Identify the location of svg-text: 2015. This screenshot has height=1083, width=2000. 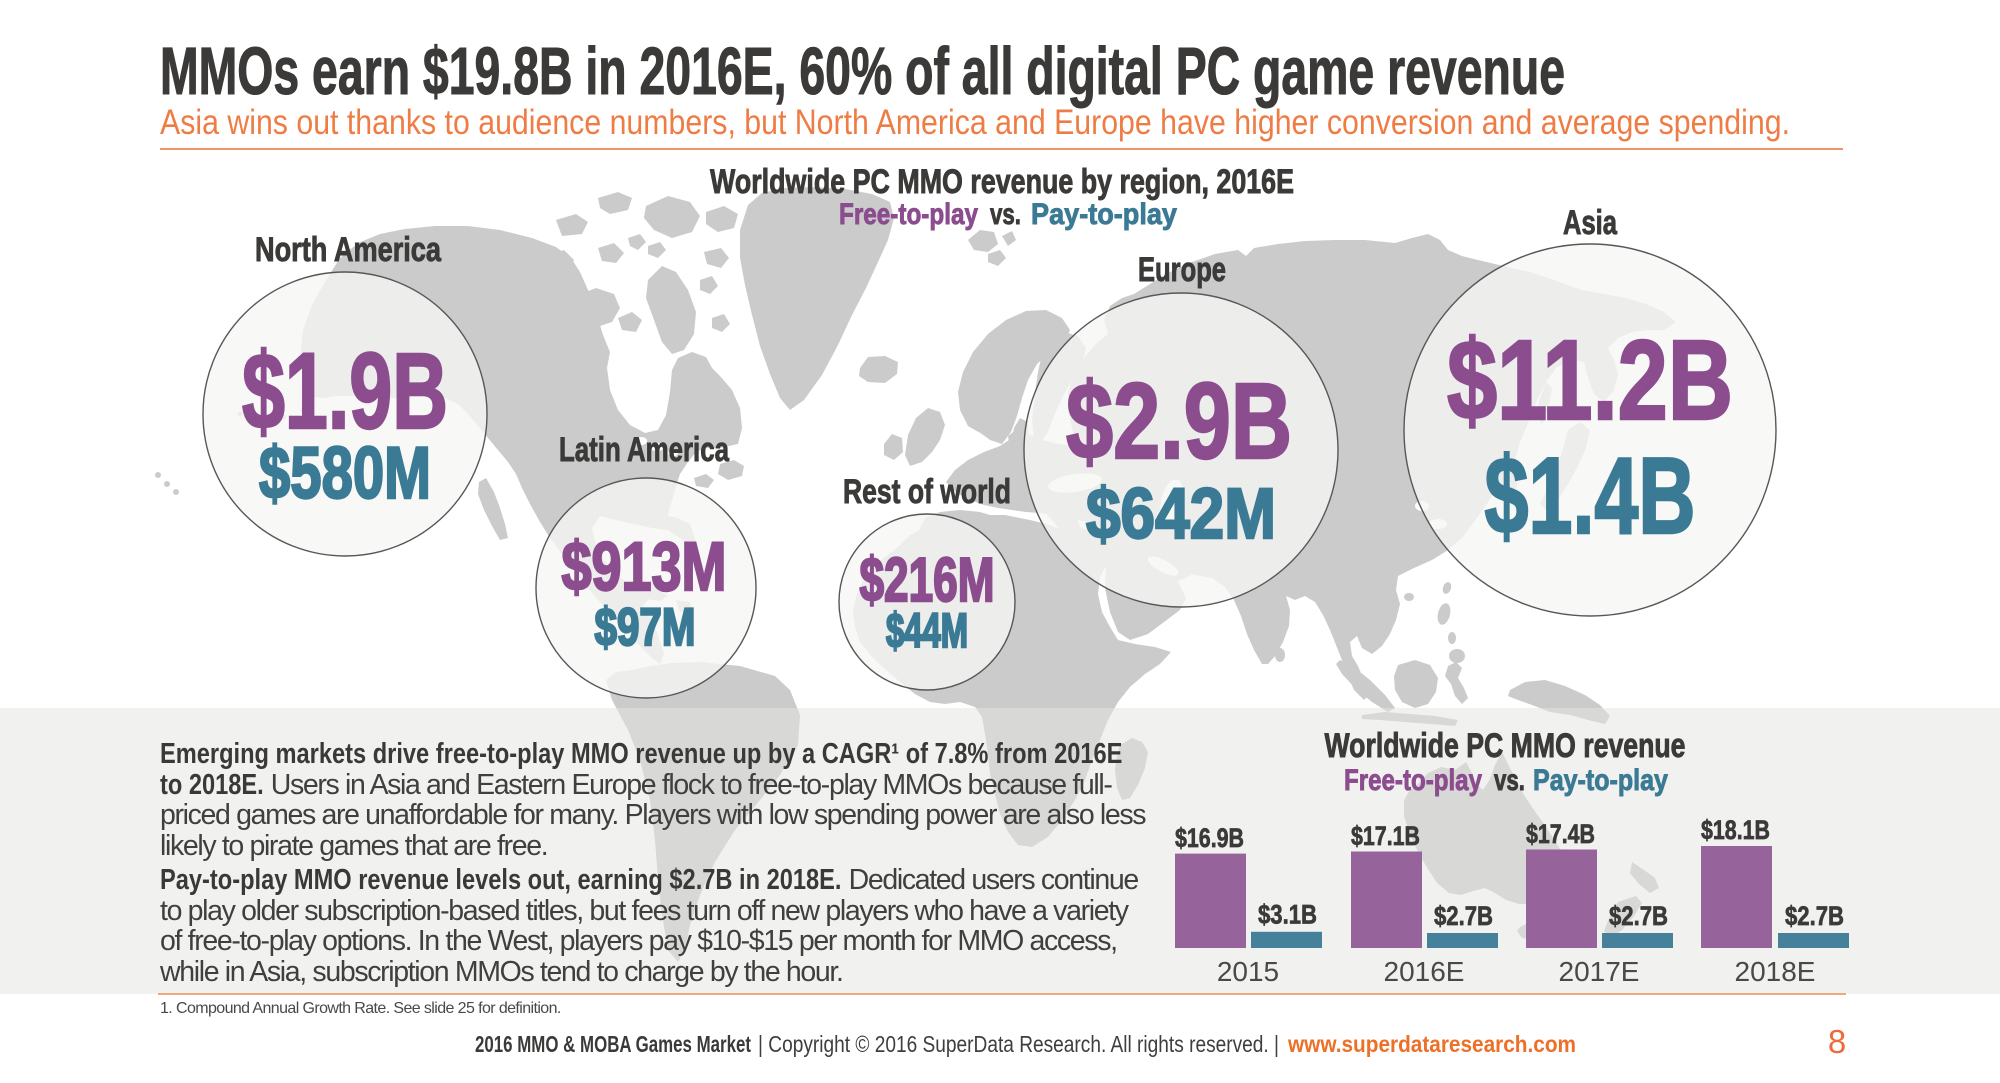
(1248, 971).